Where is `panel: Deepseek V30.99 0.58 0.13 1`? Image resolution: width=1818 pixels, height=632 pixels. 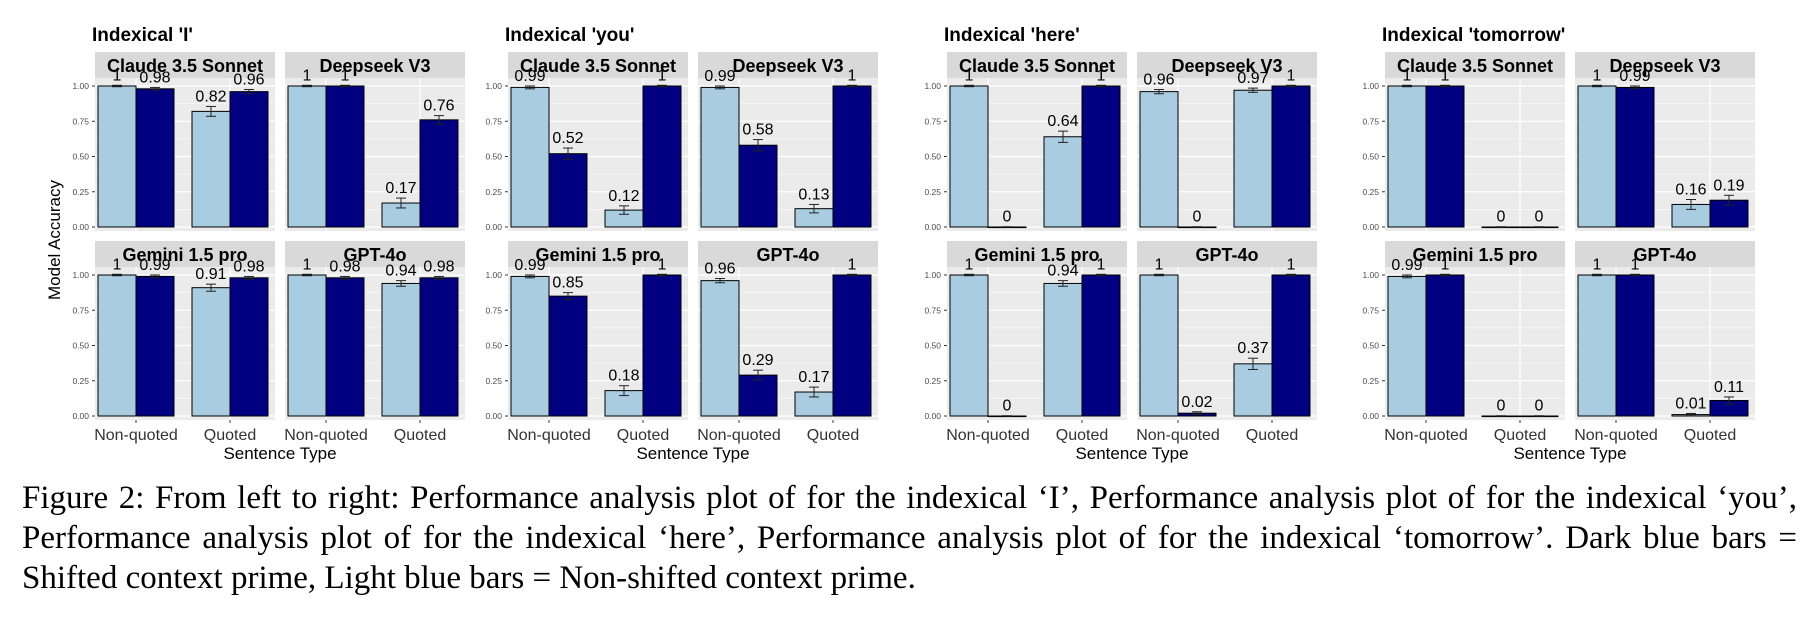 panel: Deepseek V30.99 0.58 0.13 1 is located at coordinates (788, 141).